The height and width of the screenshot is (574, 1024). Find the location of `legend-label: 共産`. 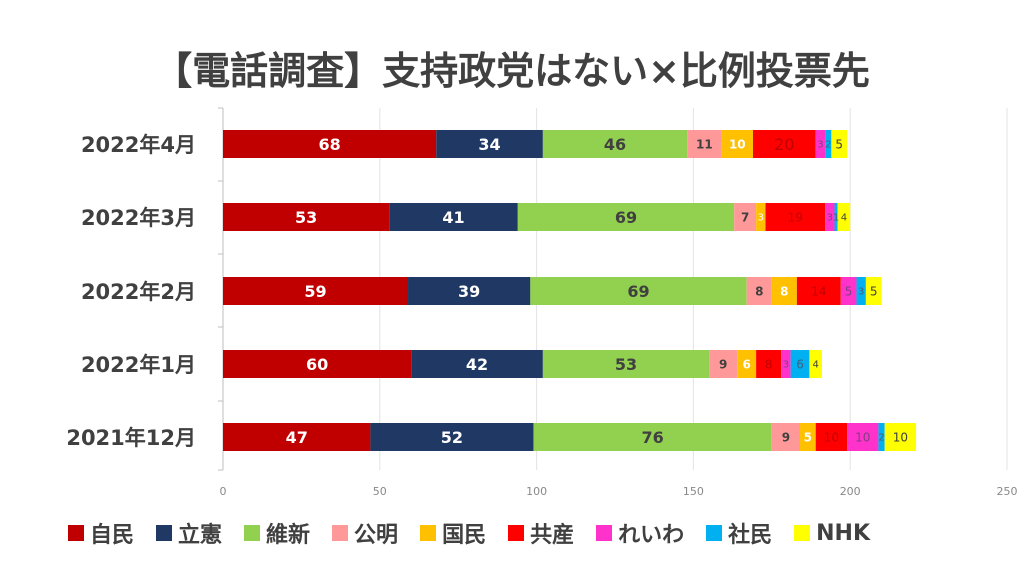

legend-label: 共産 is located at coordinates (552, 535).